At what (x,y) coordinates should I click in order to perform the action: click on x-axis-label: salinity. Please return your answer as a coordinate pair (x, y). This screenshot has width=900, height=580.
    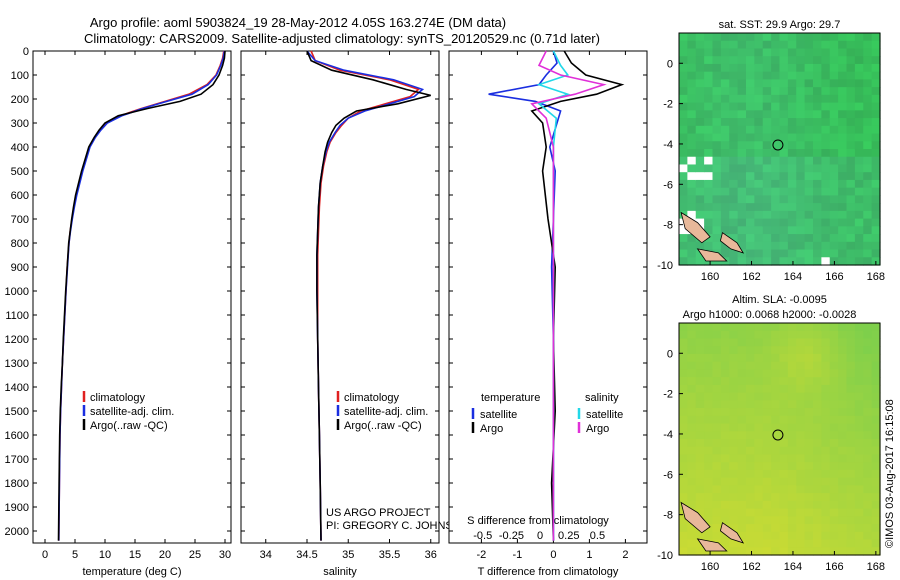
    Looking at the image, I should click on (340, 572).